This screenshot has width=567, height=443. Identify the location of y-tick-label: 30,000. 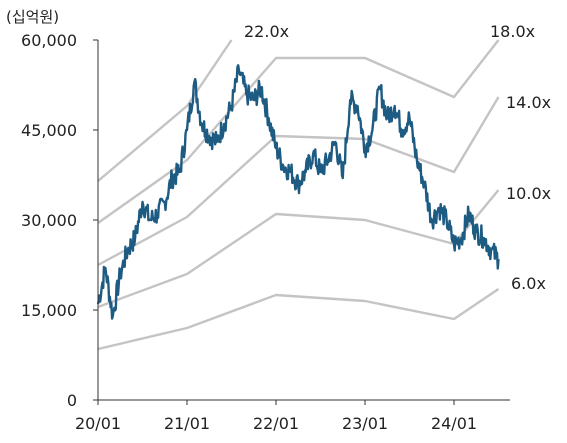
(49, 220).